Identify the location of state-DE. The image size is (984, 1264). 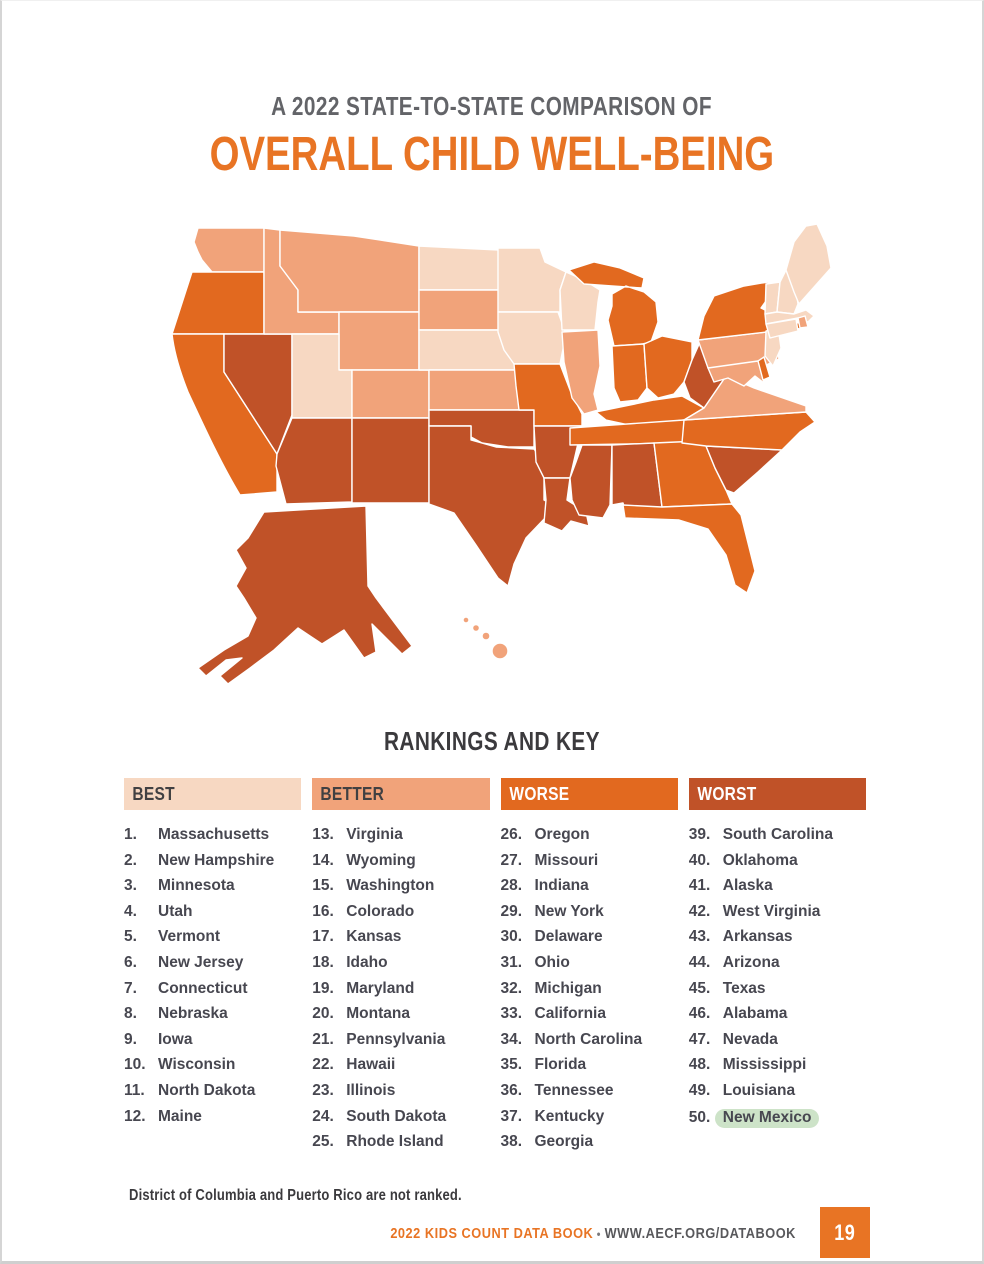
(764, 368).